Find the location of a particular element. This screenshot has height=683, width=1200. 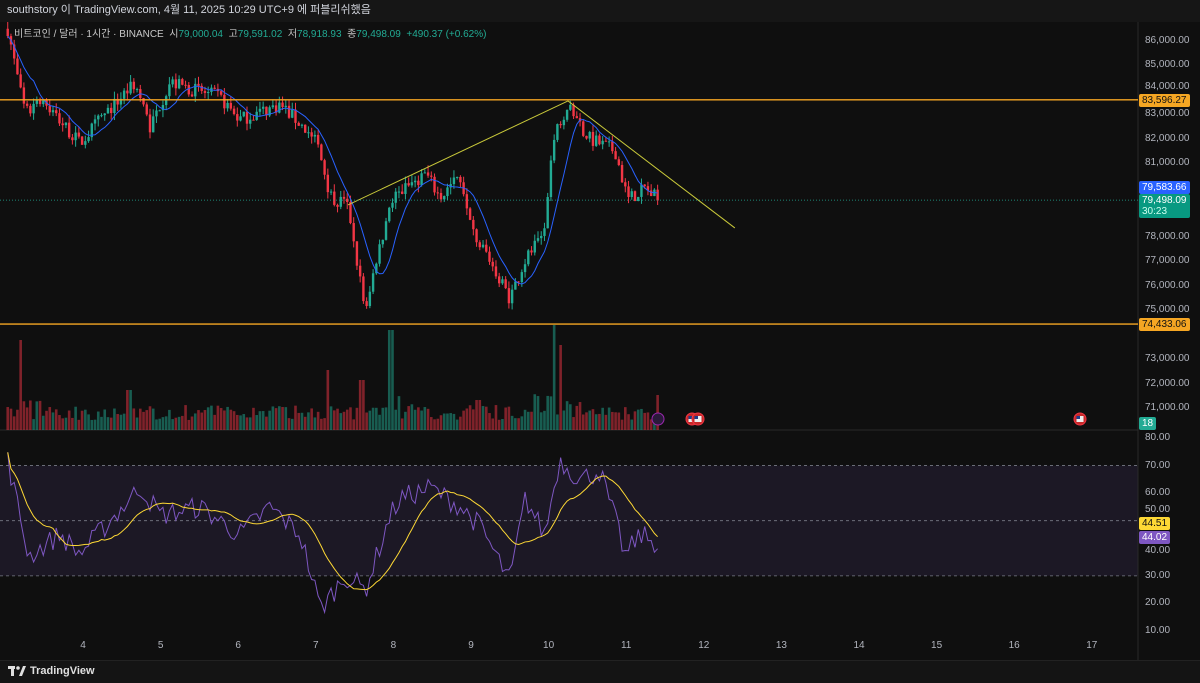

price-tick: 71,000.00 is located at coordinates (1167, 408).